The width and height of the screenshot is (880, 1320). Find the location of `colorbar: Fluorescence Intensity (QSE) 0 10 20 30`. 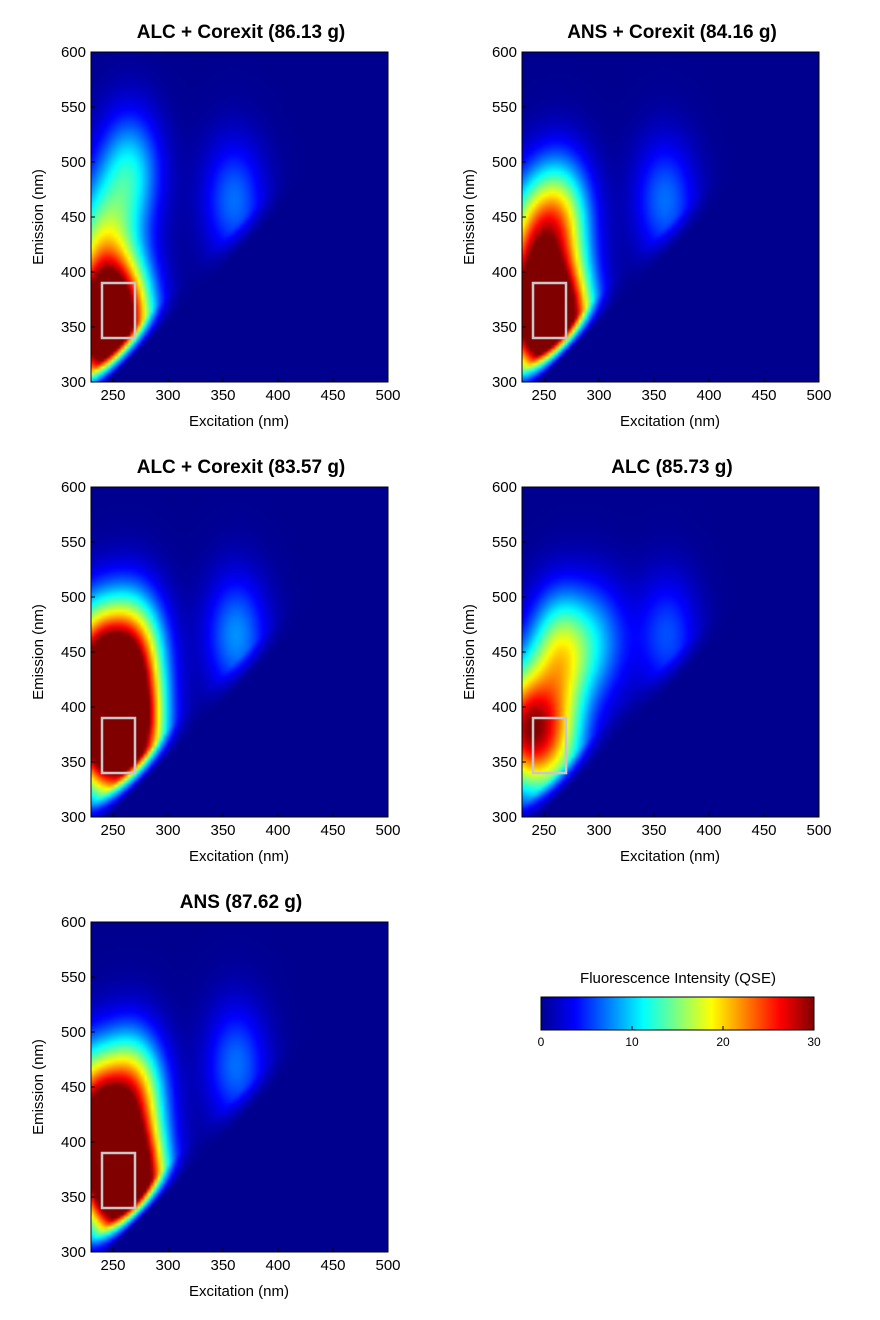

colorbar: Fluorescence Intensity (QSE) 0 10 20 30 is located at coordinates (679, 1009).